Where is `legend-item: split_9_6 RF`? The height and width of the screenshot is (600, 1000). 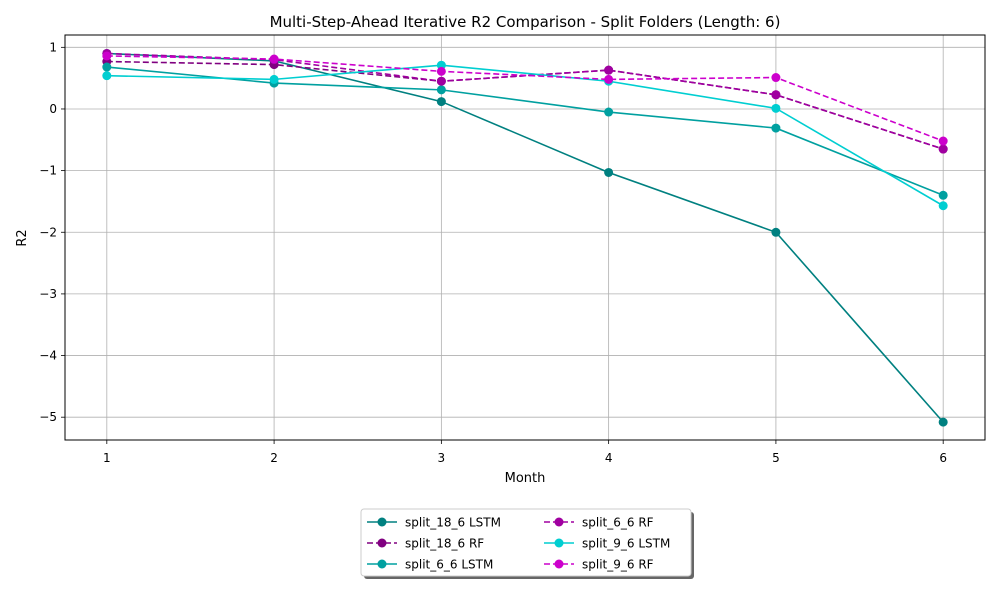 legend-item: split_9_6 RF is located at coordinates (599, 565).